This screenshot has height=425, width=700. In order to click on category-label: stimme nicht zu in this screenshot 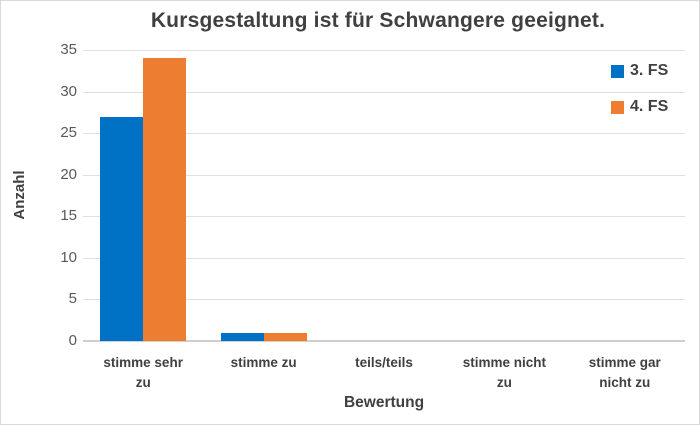, I will do `click(504, 373)`.